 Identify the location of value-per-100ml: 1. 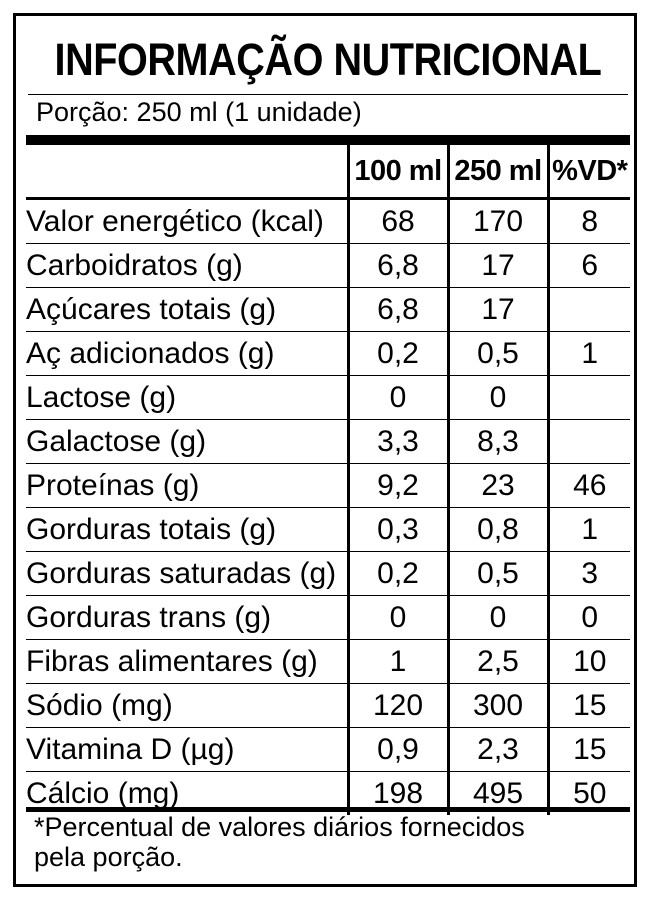
(399, 661).